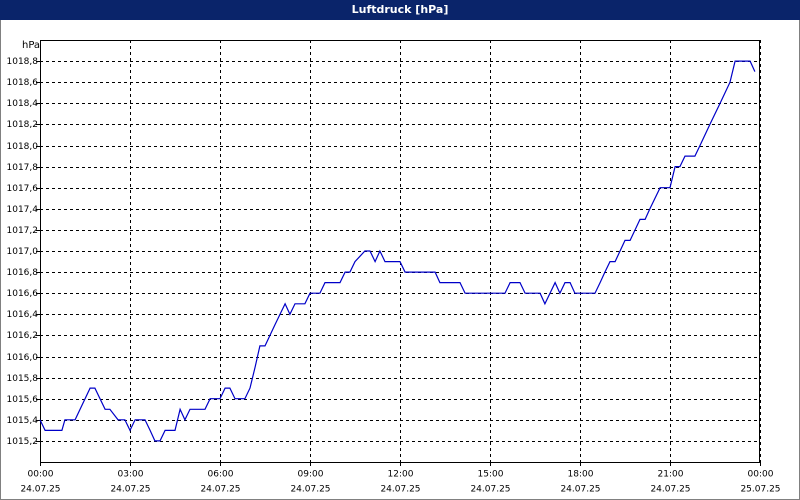 The height and width of the screenshot is (500, 800). What do you see at coordinates (671, 475) in the screenshot?
I see `x-tick-label: 21:00` at bounding box center [671, 475].